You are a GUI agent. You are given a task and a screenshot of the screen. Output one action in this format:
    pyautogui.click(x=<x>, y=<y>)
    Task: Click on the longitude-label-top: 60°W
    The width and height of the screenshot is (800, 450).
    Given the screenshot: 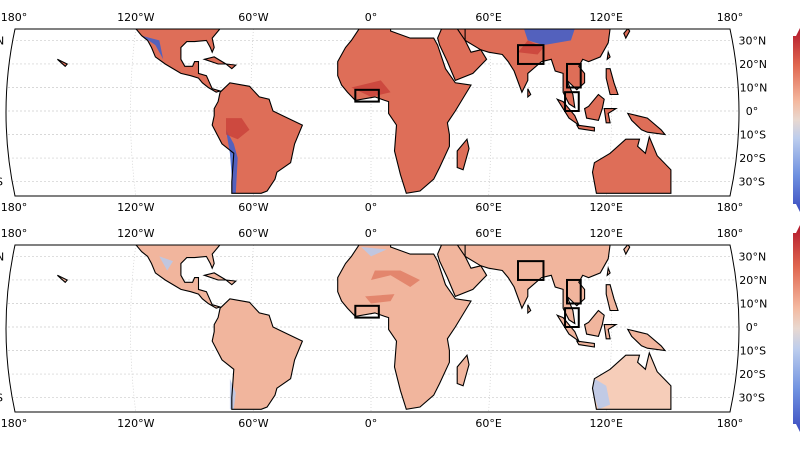 What is the action you would take?
    pyautogui.click(x=253, y=17)
    